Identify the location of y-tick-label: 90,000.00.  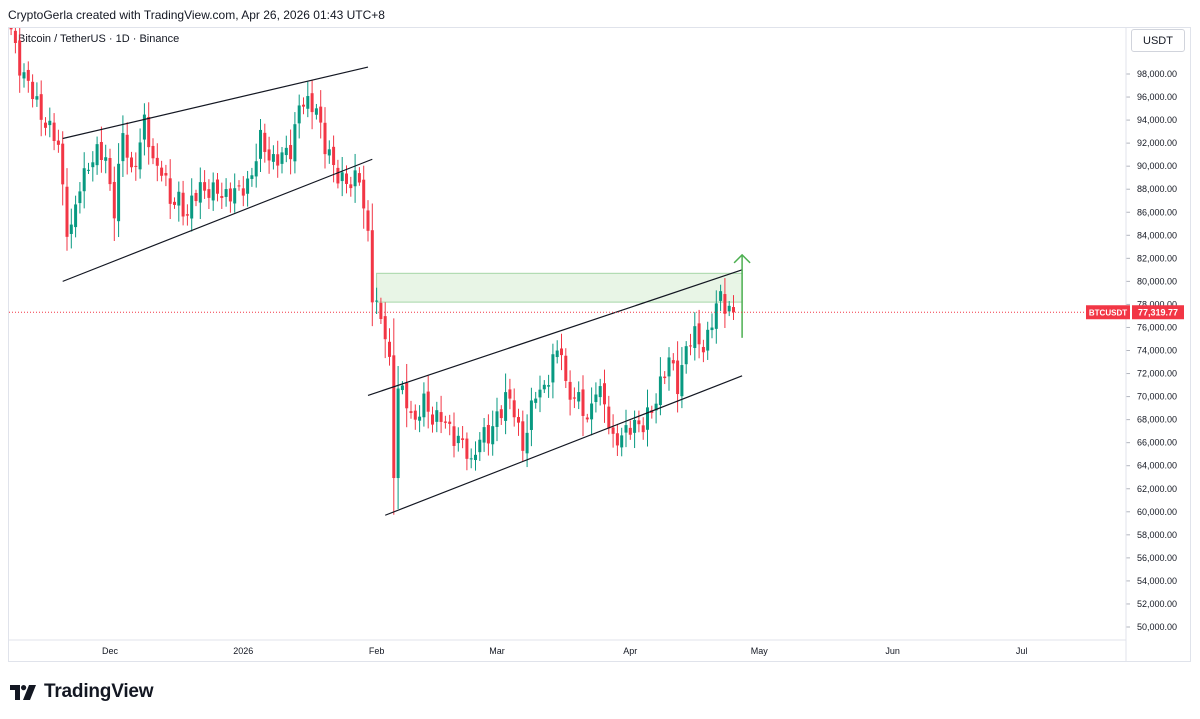
(1157, 166).